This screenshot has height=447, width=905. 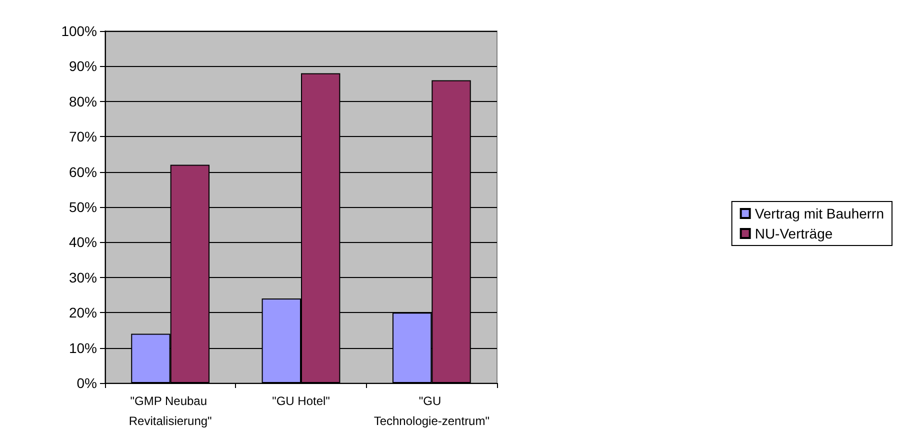 I want to click on y-tick-label: 0%, so click(x=86, y=383).